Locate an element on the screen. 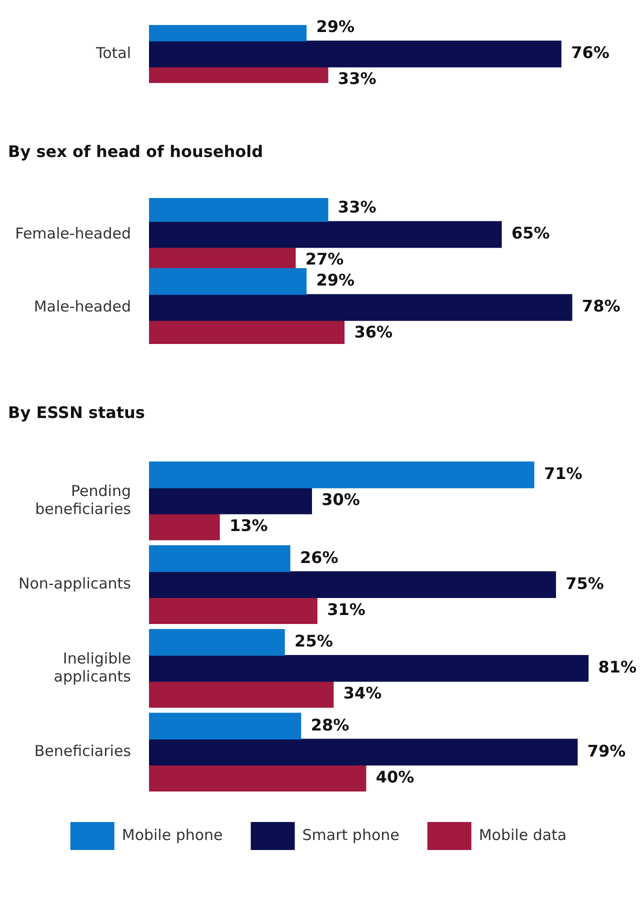 The width and height of the screenshot is (641, 920). data-label: 36% is located at coordinates (373, 332).